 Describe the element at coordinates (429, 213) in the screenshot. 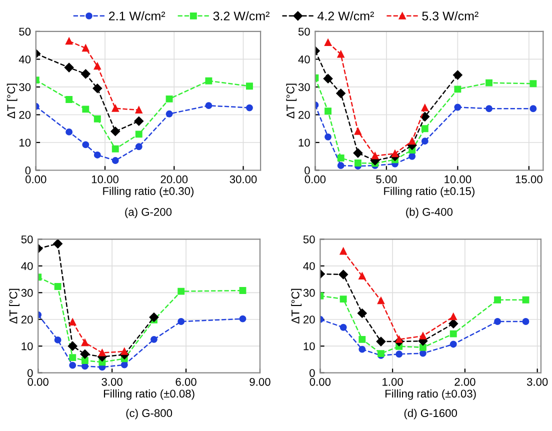

I see `text: (b) G-400` at that location.